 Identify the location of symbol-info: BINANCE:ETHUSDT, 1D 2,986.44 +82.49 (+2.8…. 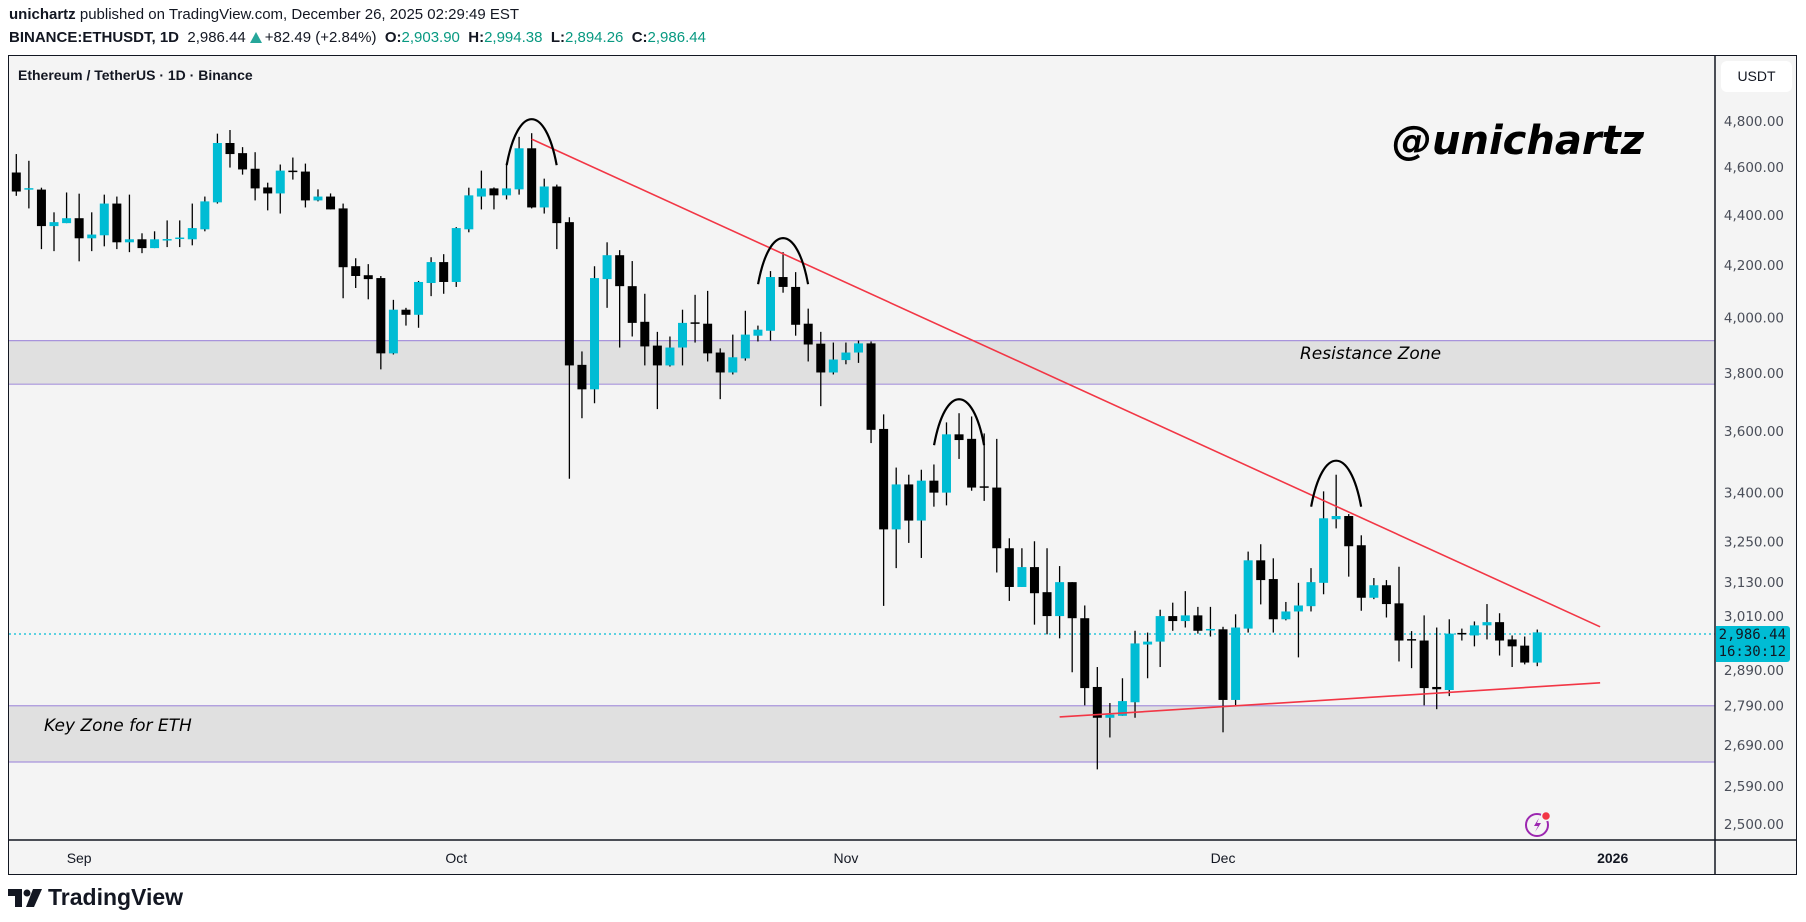
(357, 37).